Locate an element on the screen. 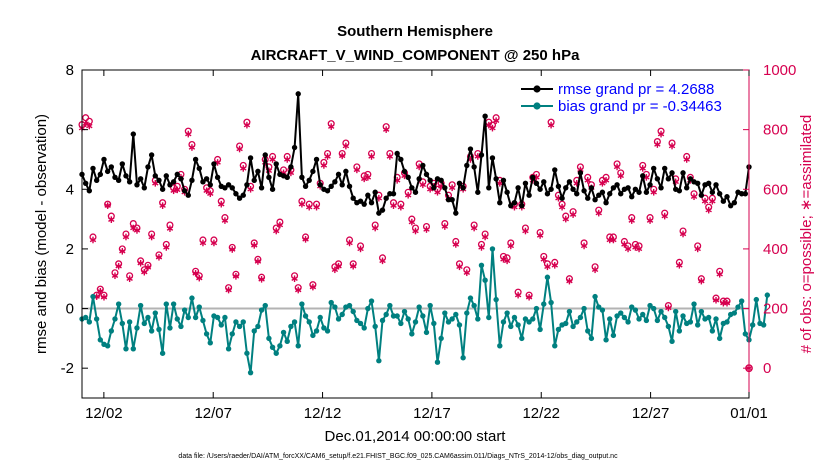 This screenshot has width=830, height=470. legend-bias-marker is located at coordinates (537, 106).